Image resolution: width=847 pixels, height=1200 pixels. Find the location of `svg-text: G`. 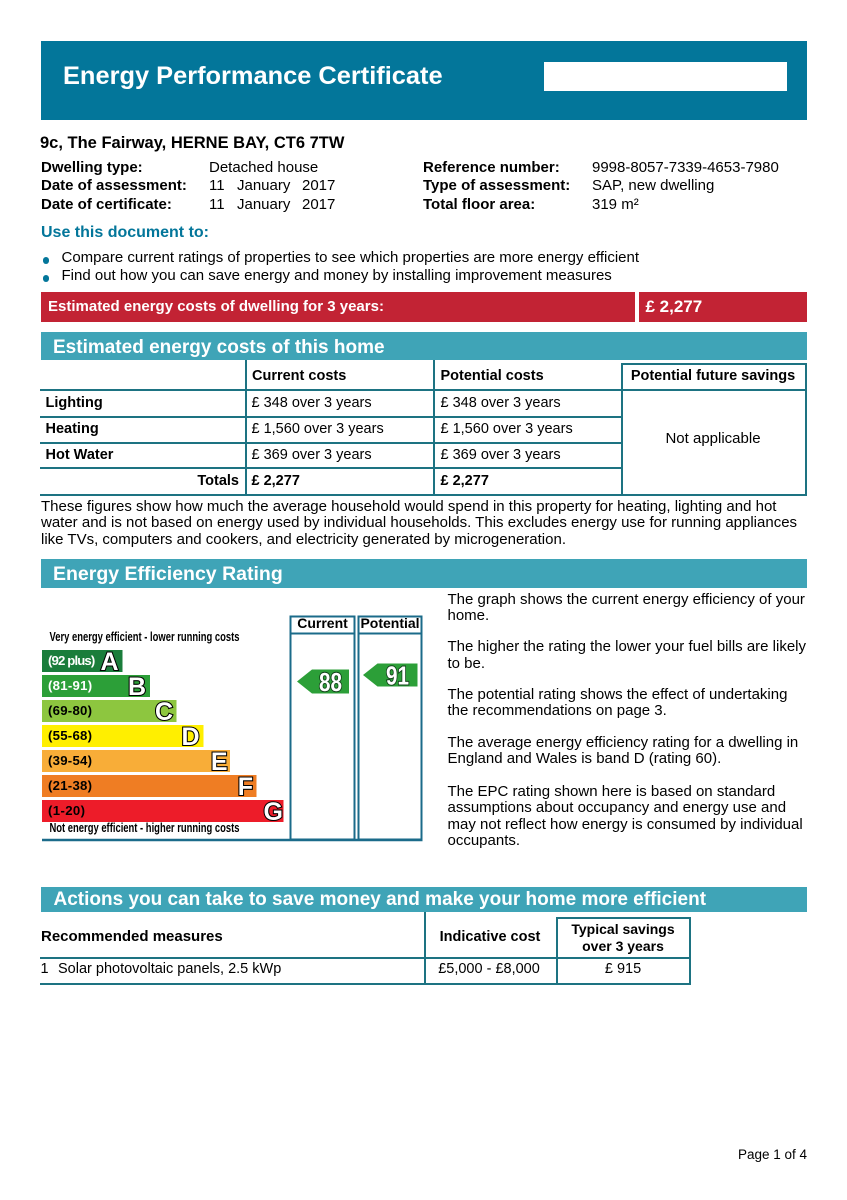

svg-text: G is located at coordinates (273, 812).